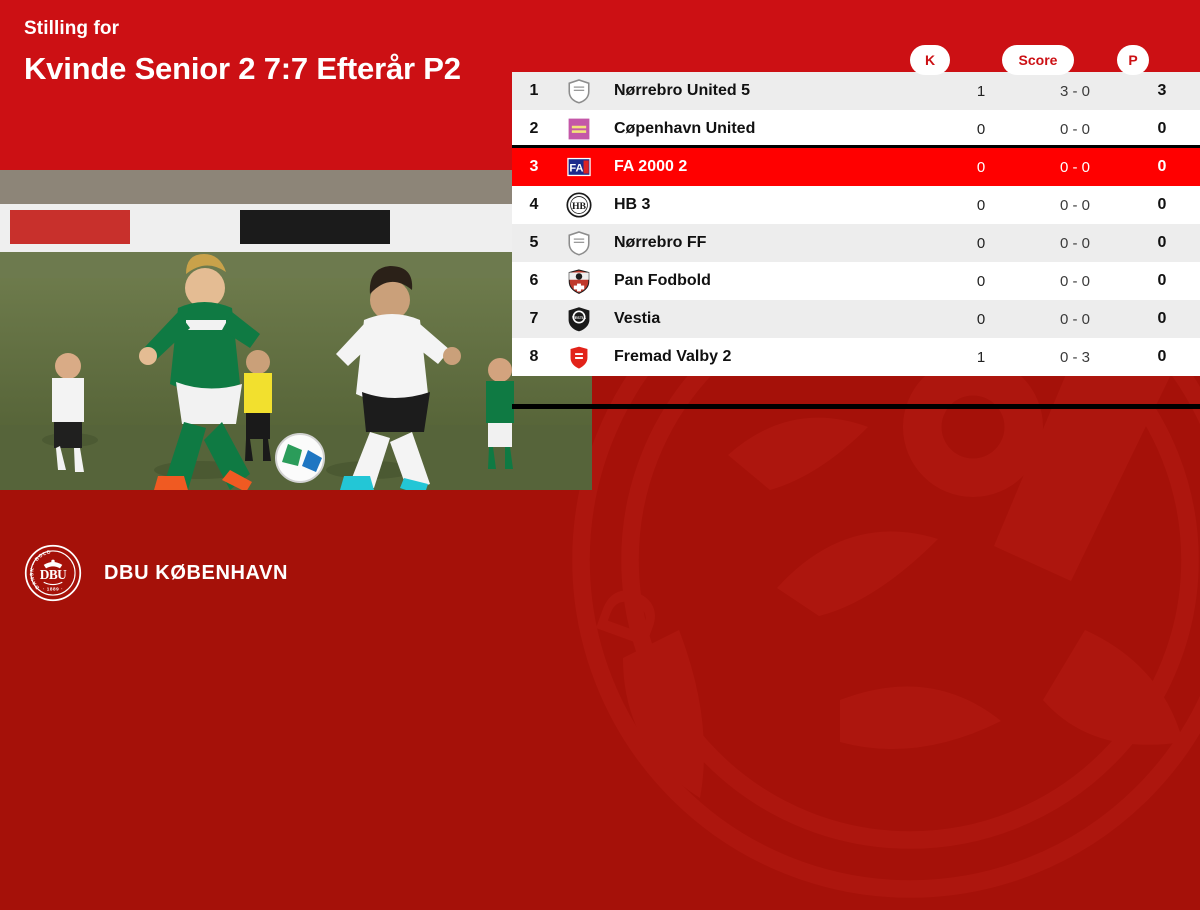  What do you see at coordinates (53, 588) in the screenshot?
I see `svg-text: · 1889 ·` at bounding box center [53, 588].